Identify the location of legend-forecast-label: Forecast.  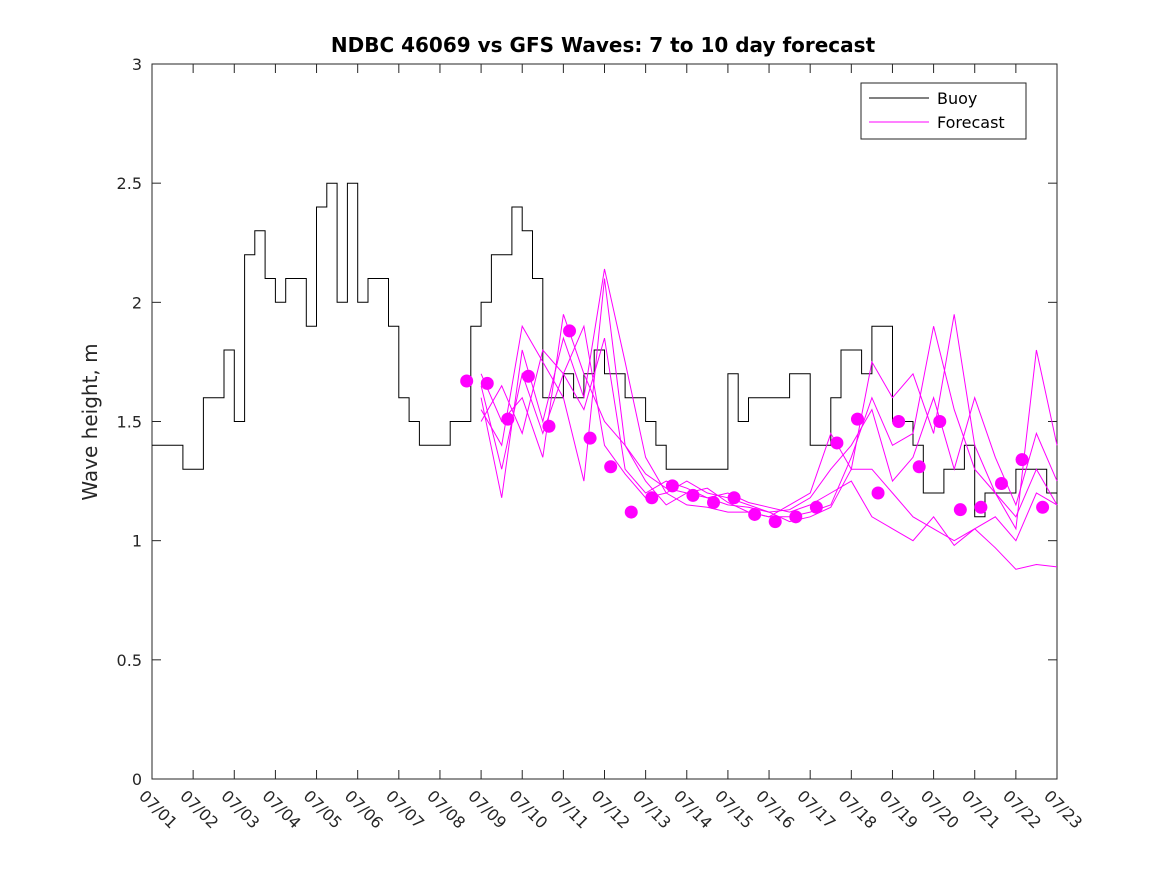
(971, 122).